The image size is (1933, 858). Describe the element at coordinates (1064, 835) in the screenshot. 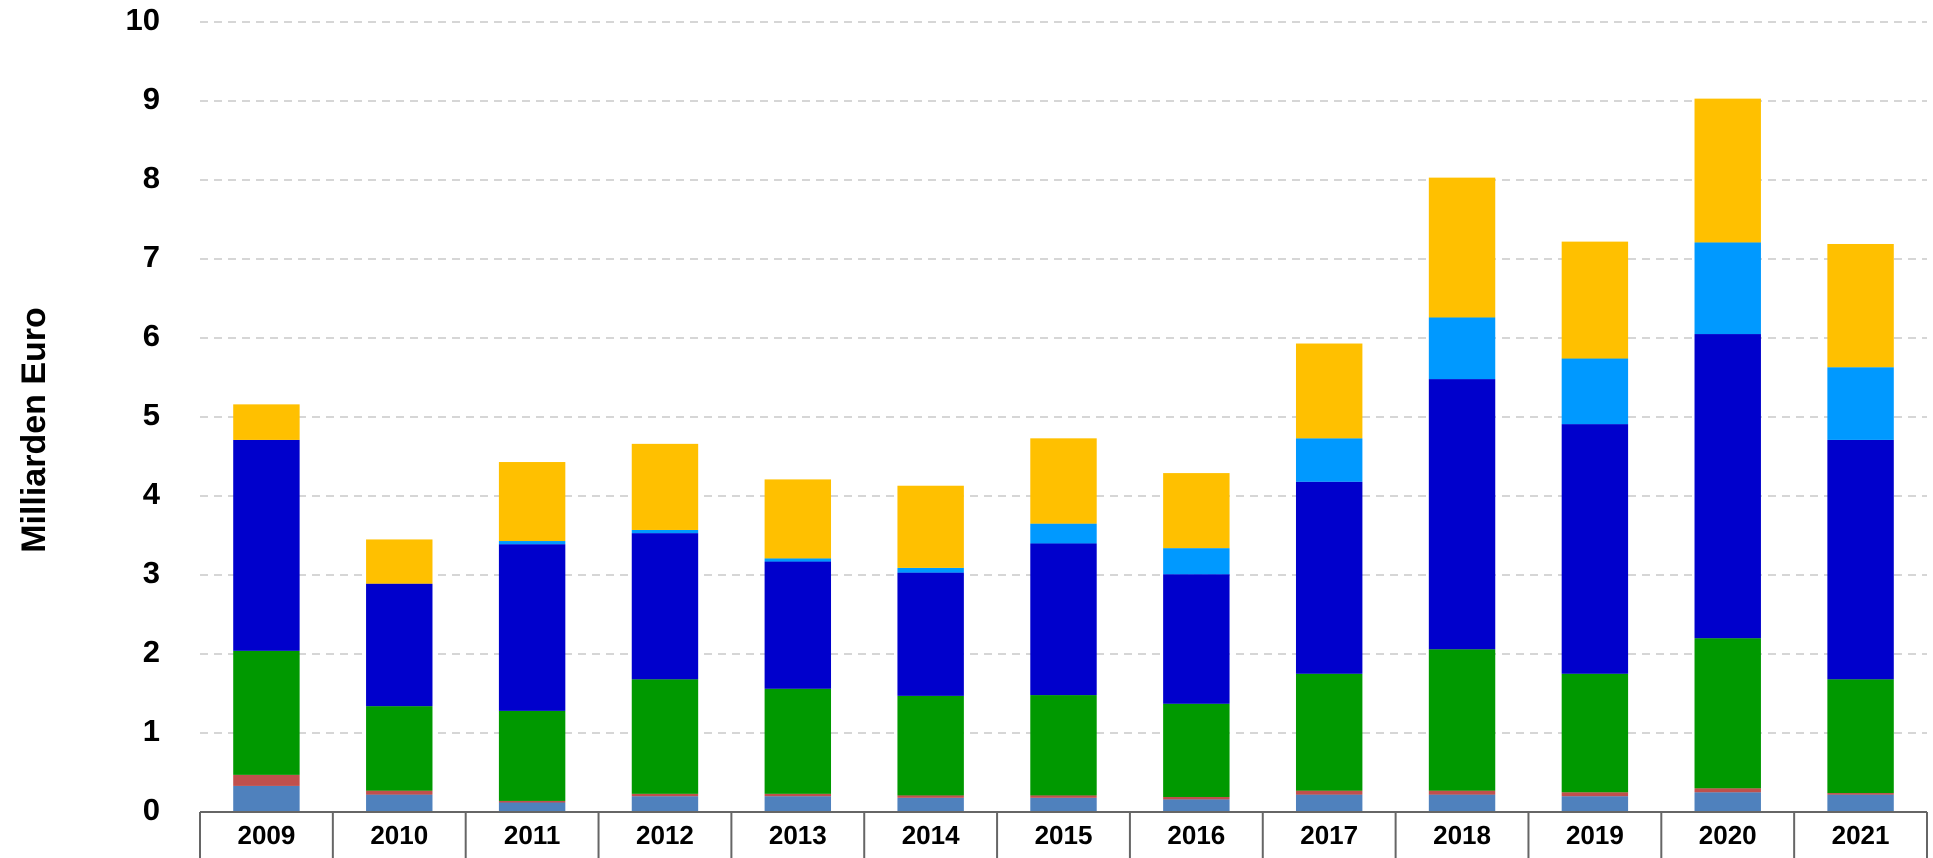

I see `x-tick-label: 2015` at that location.